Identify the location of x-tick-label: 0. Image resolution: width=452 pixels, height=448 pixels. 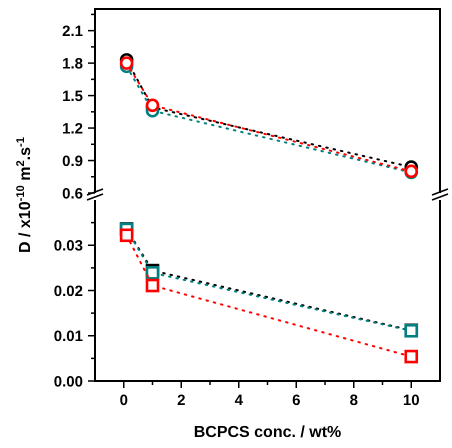
(124, 400).